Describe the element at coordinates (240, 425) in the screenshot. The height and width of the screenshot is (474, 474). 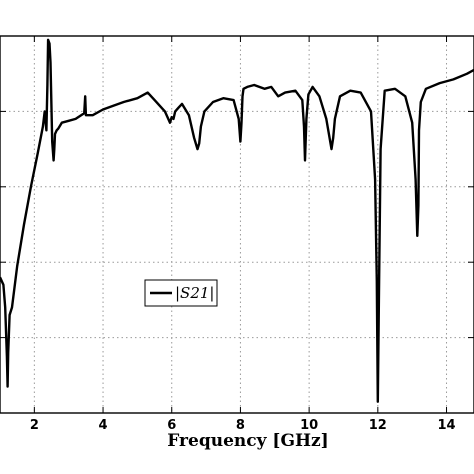
I see `x-tick-label: 8` at that location.